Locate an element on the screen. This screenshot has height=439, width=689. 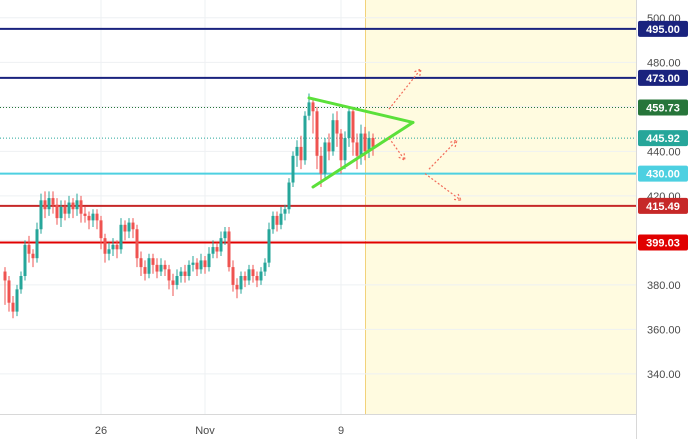
y-tick-label: 380.00 is located at coordinates (664, 286).